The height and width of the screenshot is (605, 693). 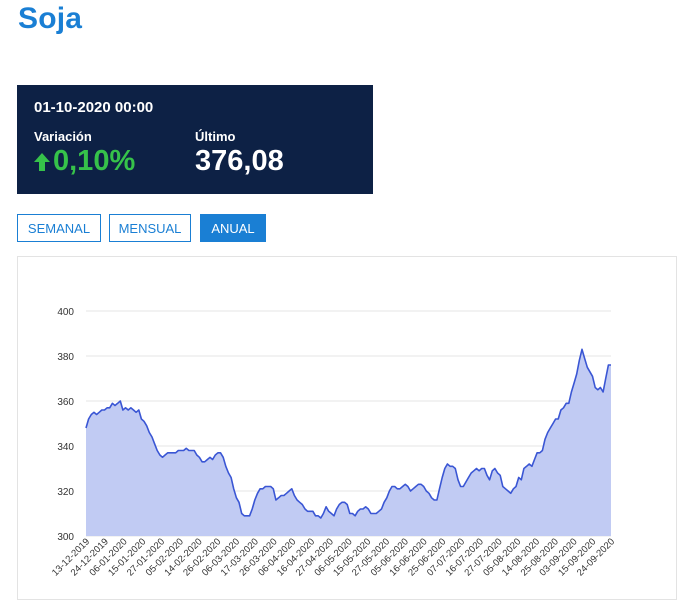 I want to click on range-button-anual: ANUAL, so click(x=233, y=228).